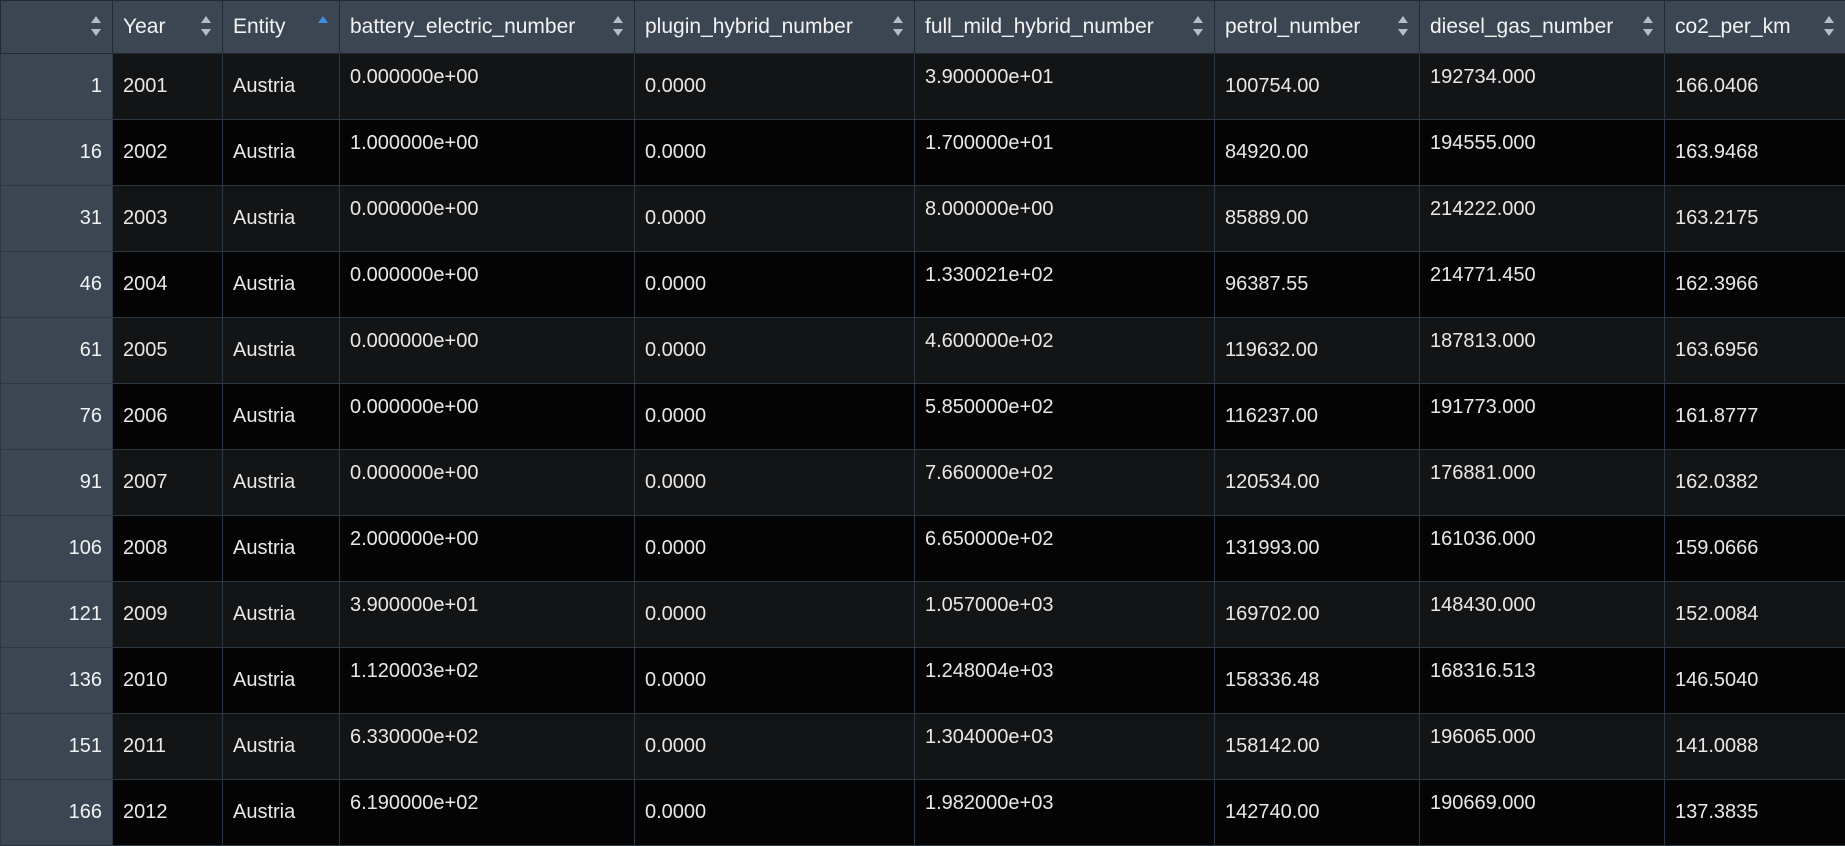 This screenshot has width=1845, height=846. Describe the element at coordinates (1317, 285) in the screenshot. I see `cell-petrol-number: 96387.55` at that location.